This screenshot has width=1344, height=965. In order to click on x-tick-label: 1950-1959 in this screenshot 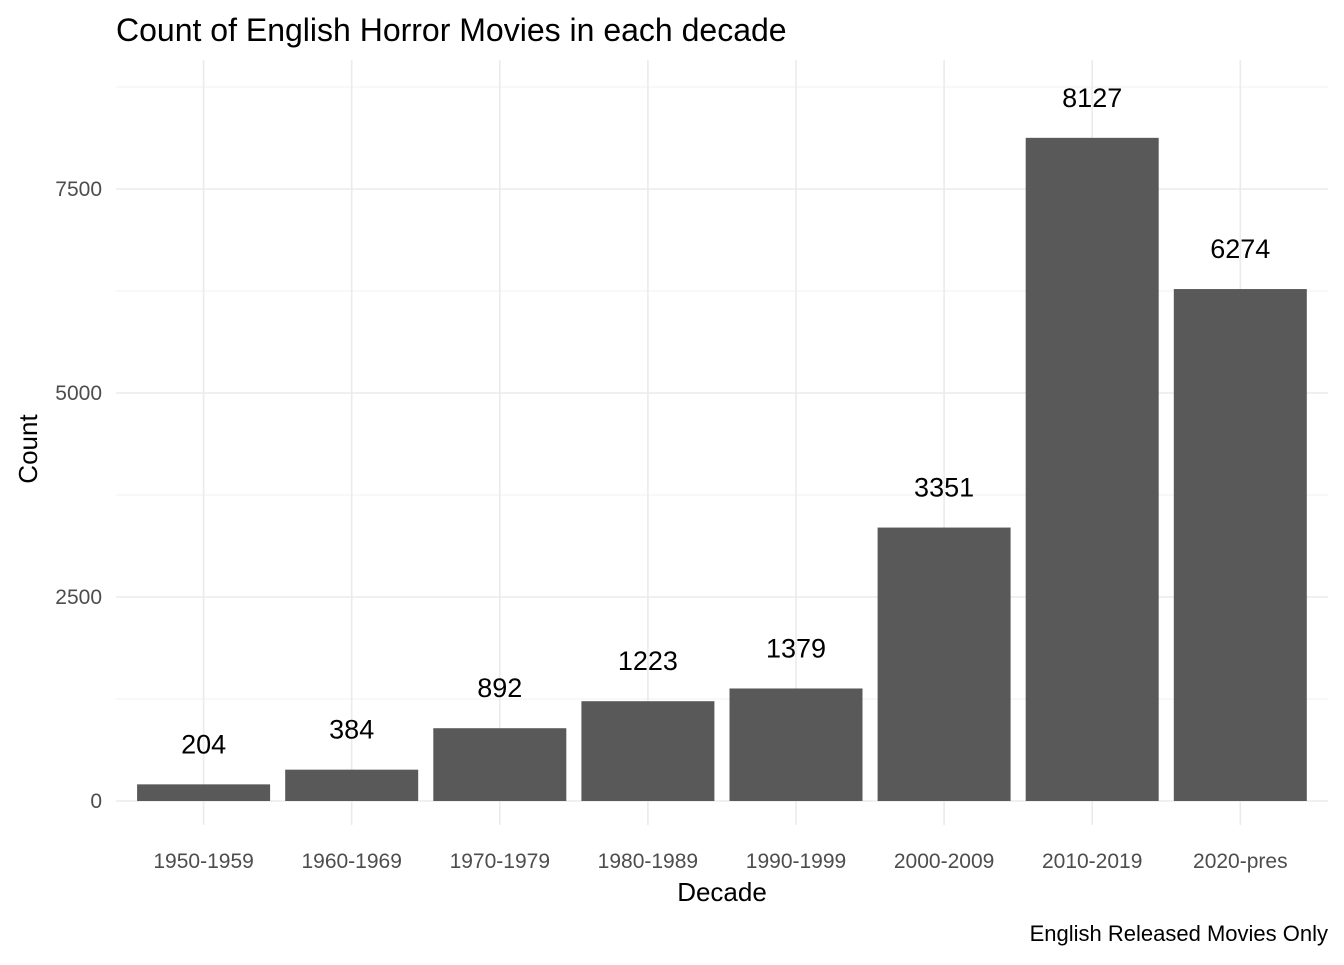, I will do `click(203, 861)`.